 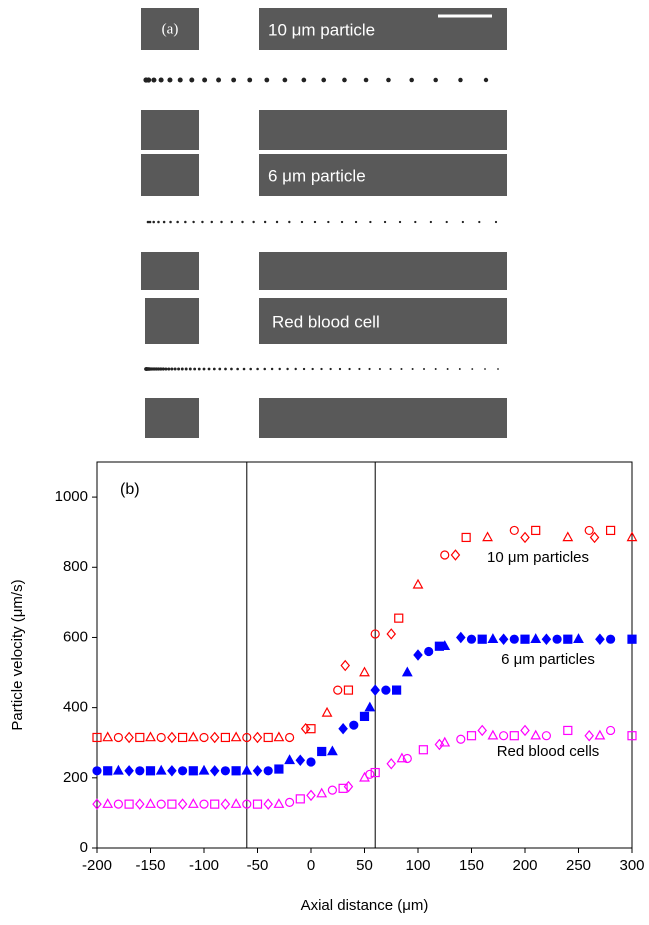 I want to click on x-tick-label: -50, so click(x=258, y=865).